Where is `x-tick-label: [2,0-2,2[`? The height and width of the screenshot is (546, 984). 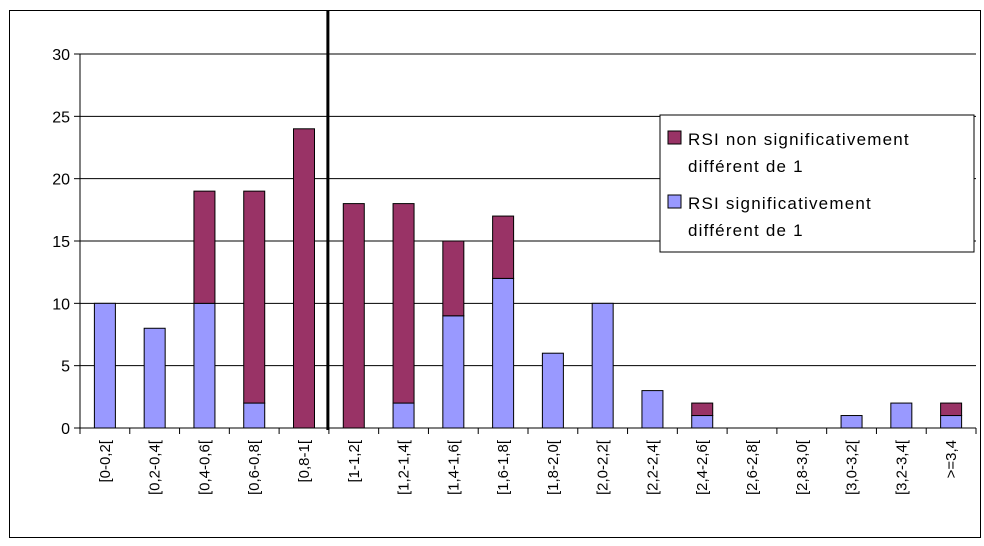 x-tick-label: [2,0-2,2[ is located at coordinates (603, 467).